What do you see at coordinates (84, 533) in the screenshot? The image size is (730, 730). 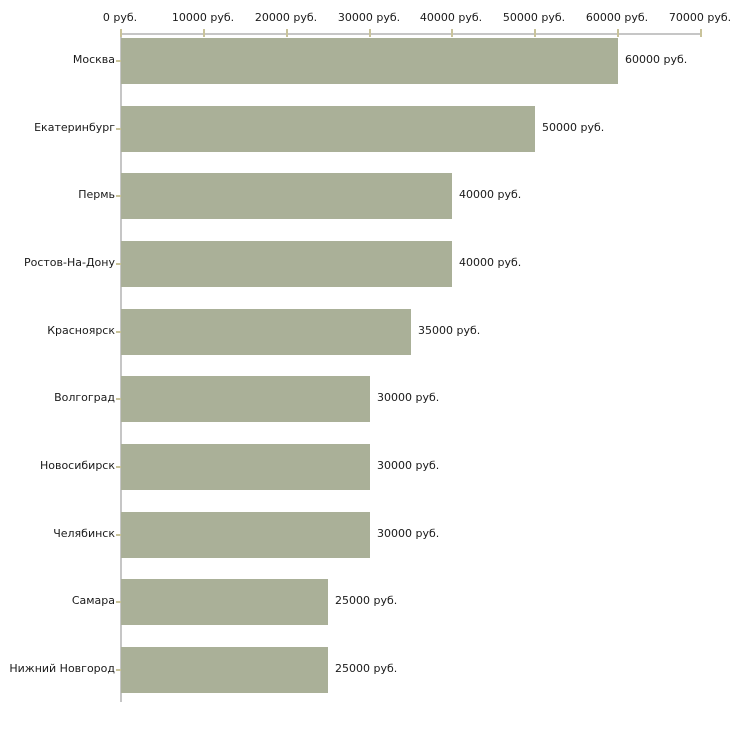 I see `y-axis-category-label: Челябинск` at bounding box center [84, 533].